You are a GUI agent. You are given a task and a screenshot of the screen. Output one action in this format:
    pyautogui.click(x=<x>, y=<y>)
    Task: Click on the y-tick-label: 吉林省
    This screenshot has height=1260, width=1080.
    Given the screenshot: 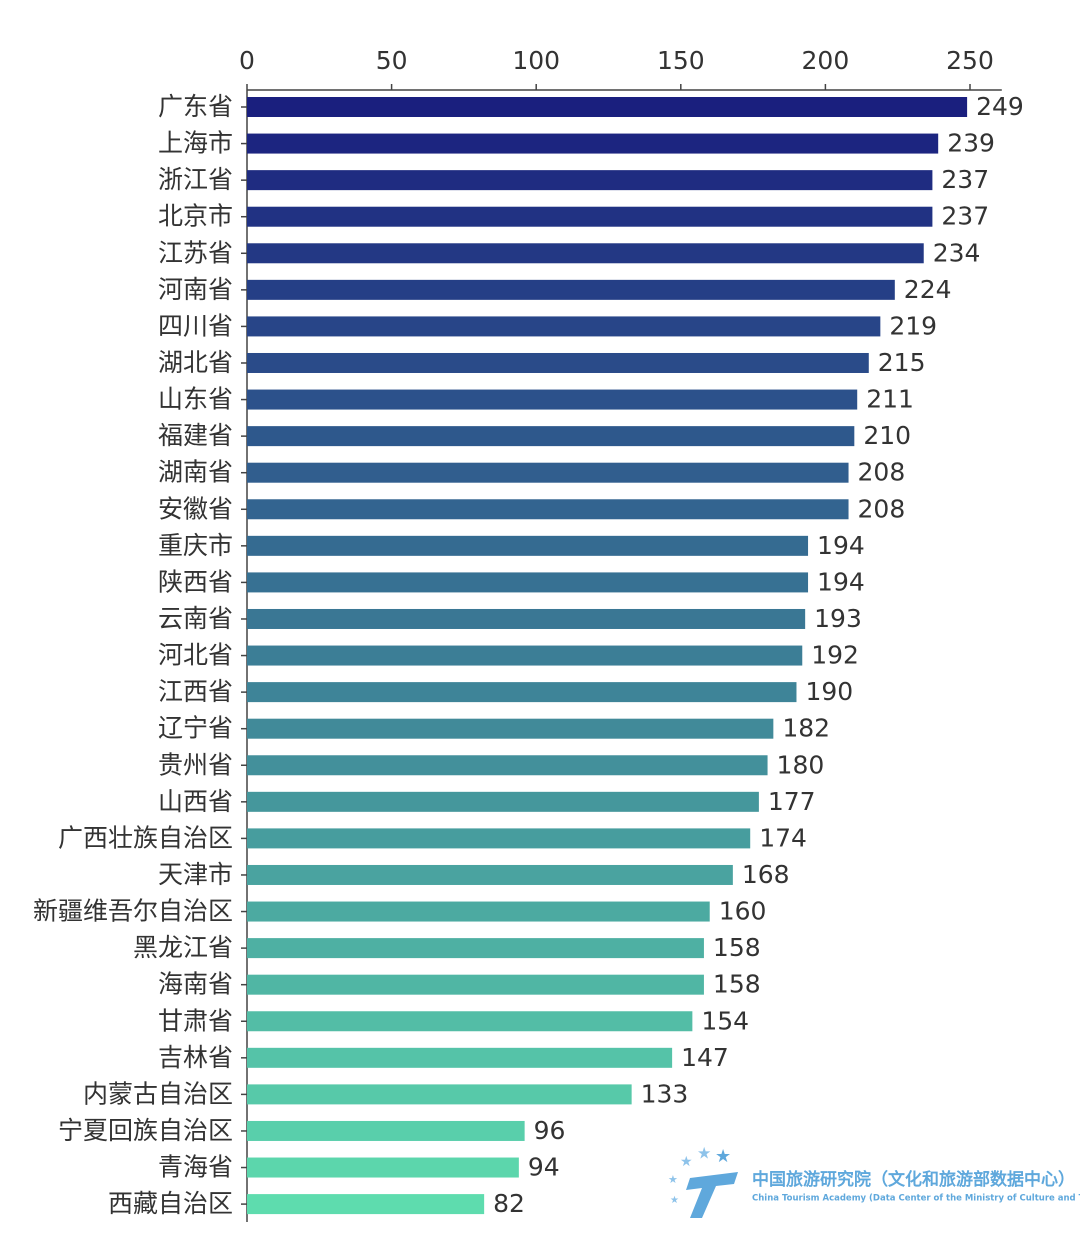 What is the action you would take?
    pyautogui.click(x=195, y=1057)
    